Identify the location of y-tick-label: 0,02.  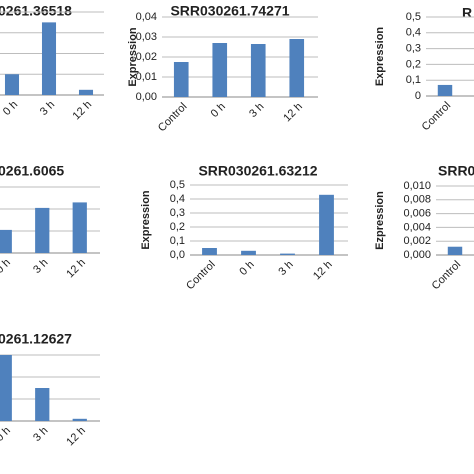
(146, 57).